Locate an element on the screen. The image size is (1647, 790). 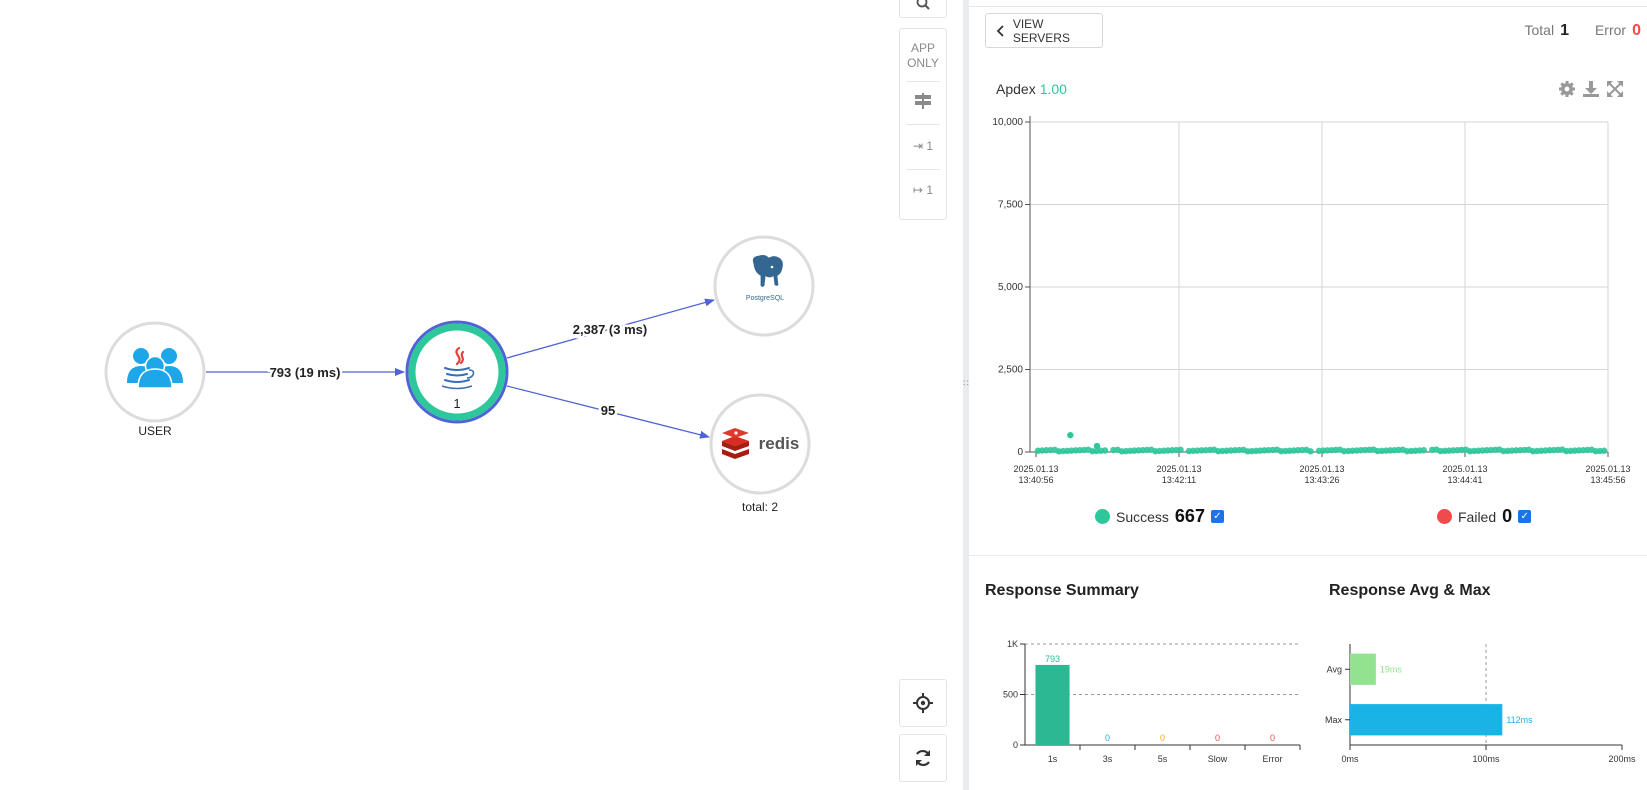
app-only-label-line2: ONLY is located at coordinates (923, 63).